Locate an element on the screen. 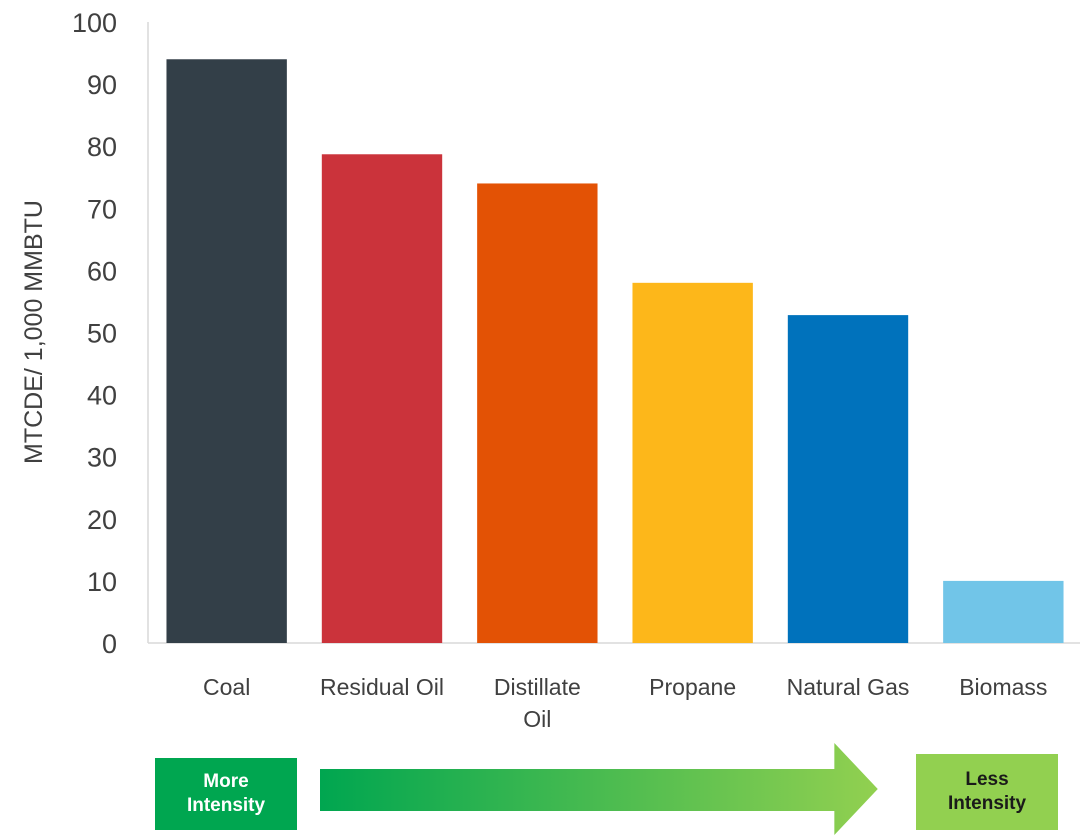 Image resolution: width=1087 pixels, height=835 pixels. more-intensity-box: More Intensity is located at coordinates (226, 794).